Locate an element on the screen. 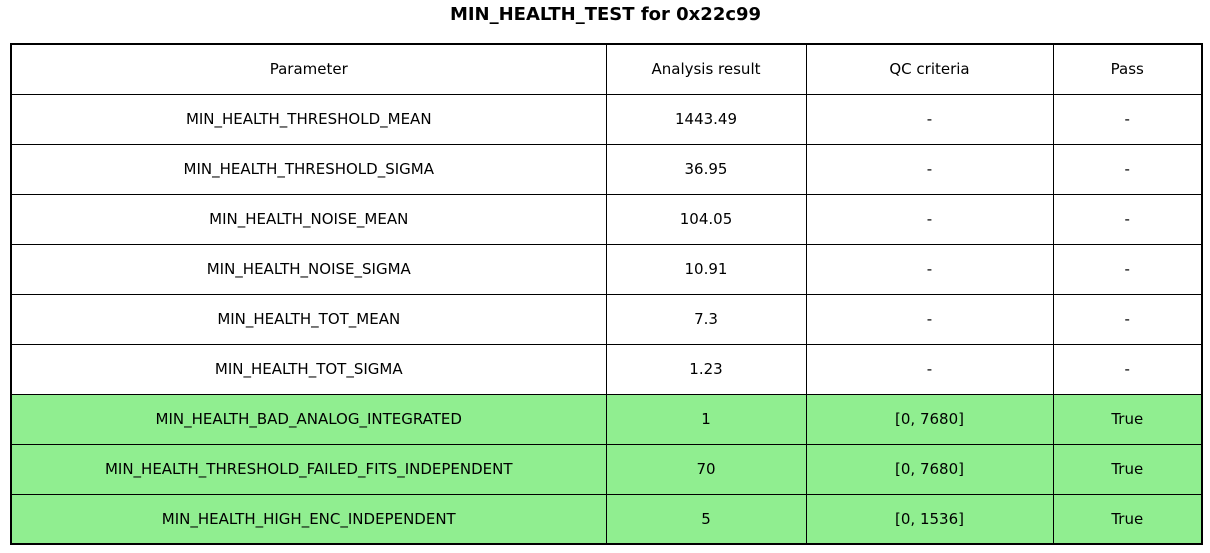  page-title: MIN_HEALTH_TEST for 0x22c99 is located at coordinates (605, 14).